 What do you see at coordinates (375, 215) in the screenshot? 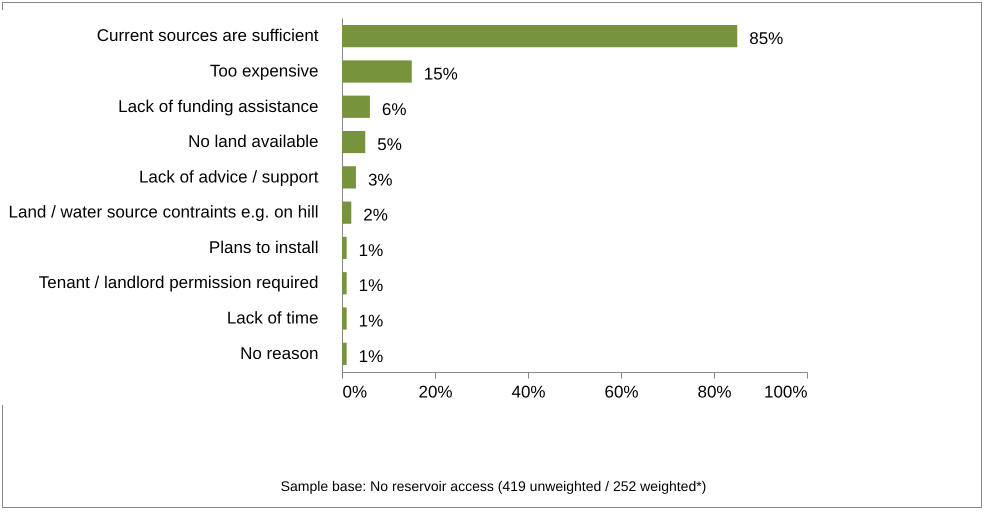
I see `data-label: 2%` at bounding box center [375, 215].